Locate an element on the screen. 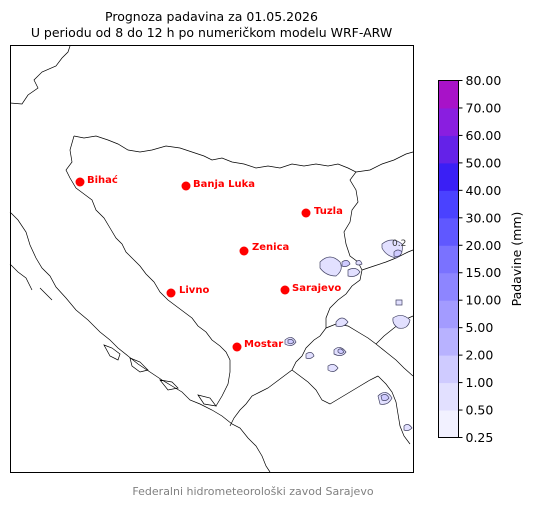  city-banja-luka: Banja Luka is located at coordinates (218, 185).